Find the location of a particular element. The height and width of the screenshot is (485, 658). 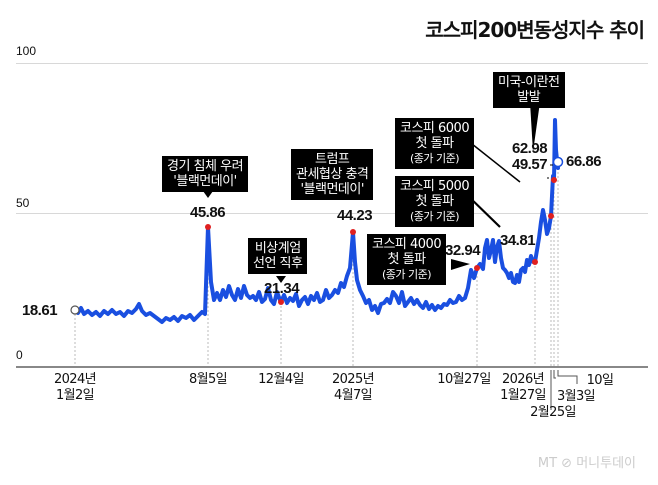

callout-jan27: 코스피 5000 첫 돌파 (종가 기준) is located at coordinates (435, 201).